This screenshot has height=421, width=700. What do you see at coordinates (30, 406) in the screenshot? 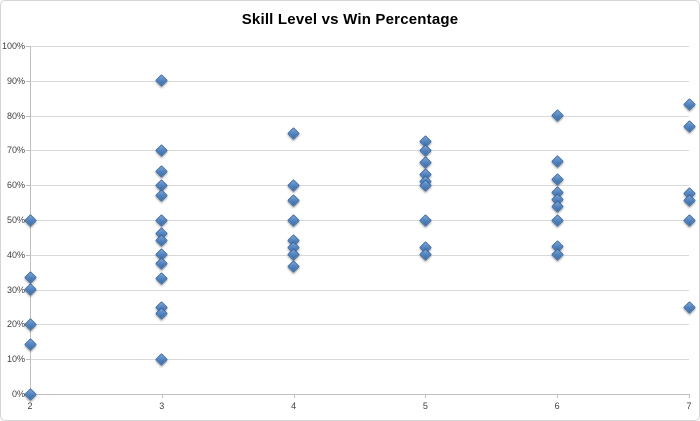
I see `x-tick-label: 2` at bounding box center [30, 406].